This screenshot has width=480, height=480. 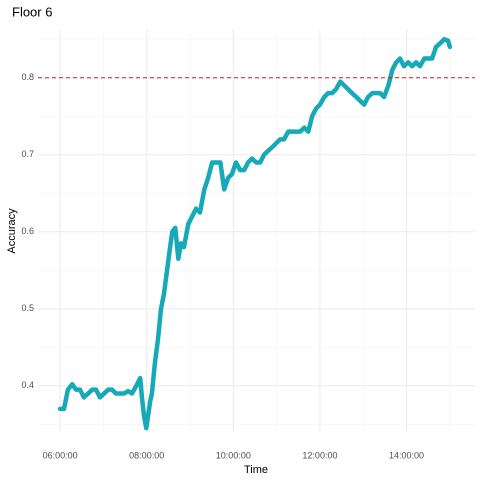 What do you see at coordinates (27, 77) in the screenshot?
I see `y-tick-label: 0.8` at bounding box center [27, 77].